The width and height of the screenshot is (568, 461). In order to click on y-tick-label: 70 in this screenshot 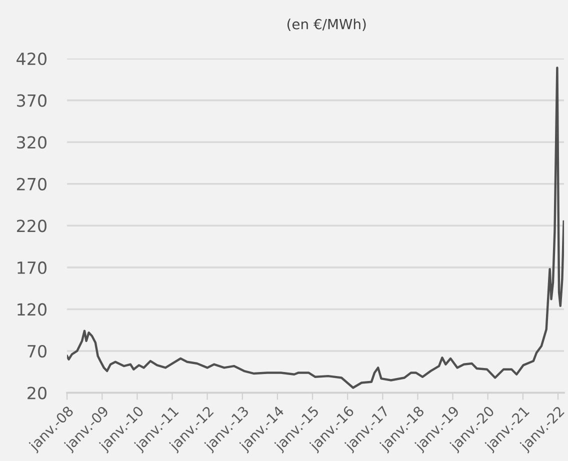, I will do `click(37, 351)`.